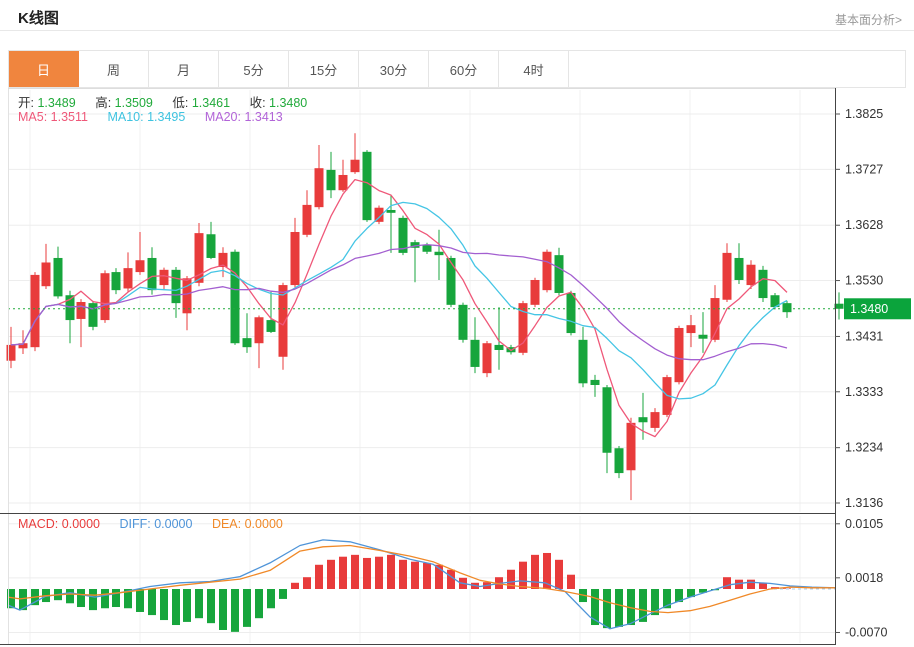  What do you see at coordinates (864, 336) in the screenshot?
I see `svg-text: 1.3431` at bounding box center [864, 336].